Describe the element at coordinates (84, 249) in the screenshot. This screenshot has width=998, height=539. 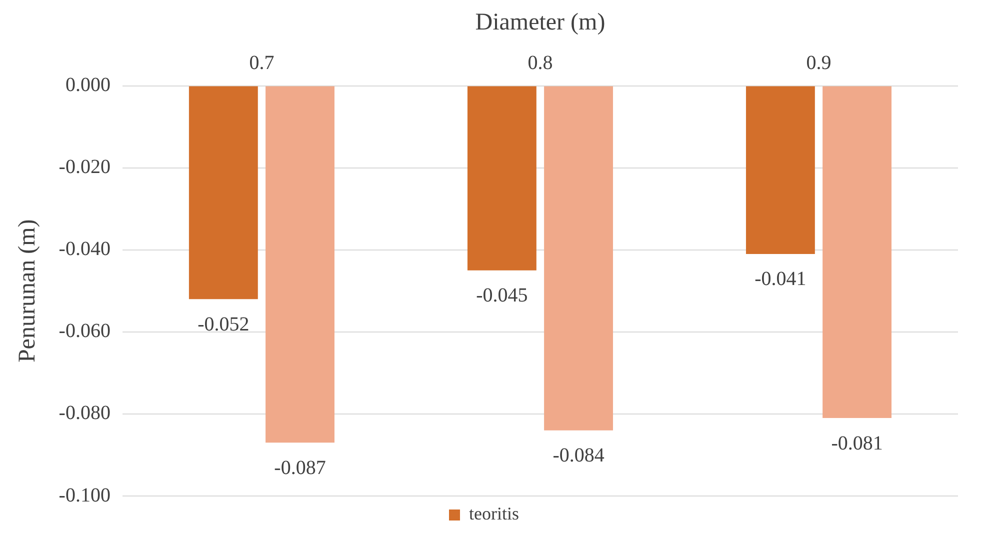
I see `y-tick-label: -0.040` at that location.